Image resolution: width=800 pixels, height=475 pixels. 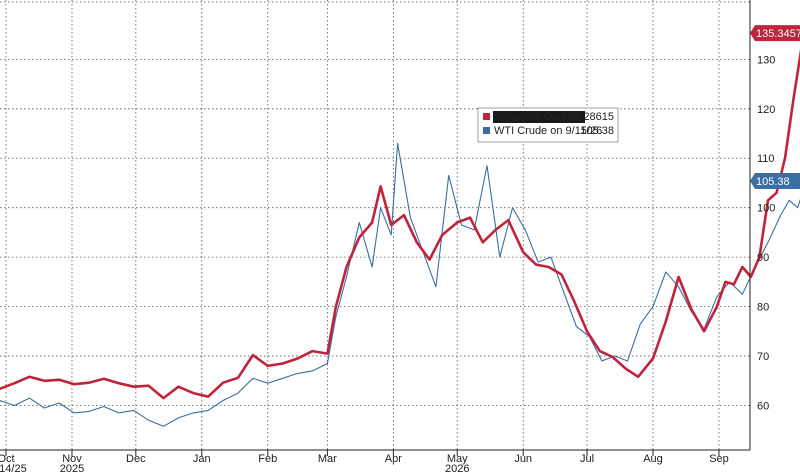 What do you see at coordinates (763, 308) in the screenshot?
I see `y-tick-label: 80` at bounding box center [763, 308].